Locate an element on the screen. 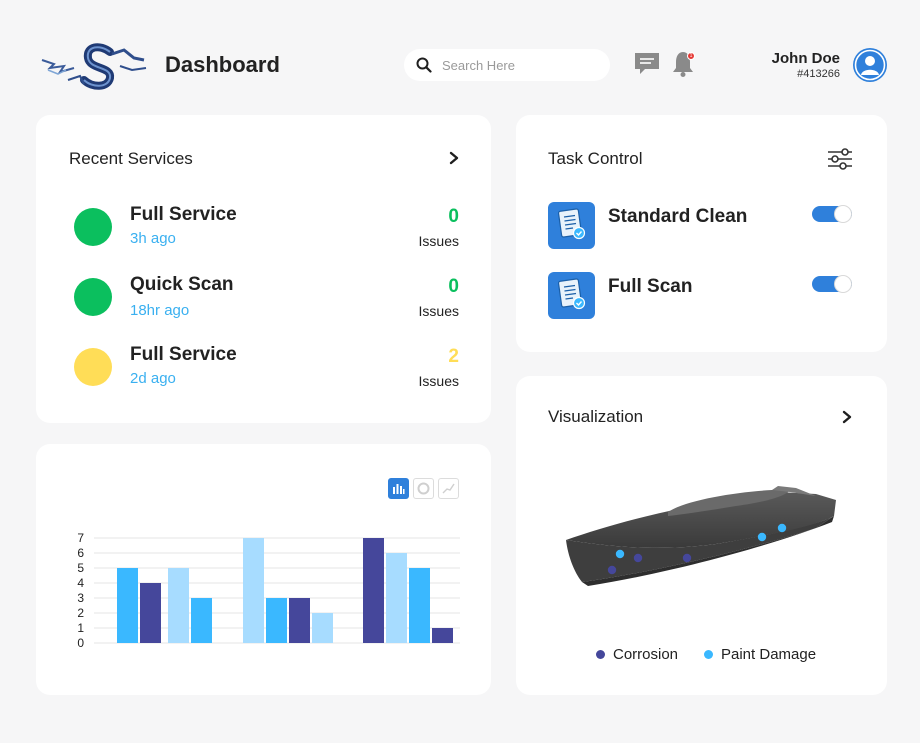 The image size is (920, 743). bar-chart-button is located at coordinates (398, 488).